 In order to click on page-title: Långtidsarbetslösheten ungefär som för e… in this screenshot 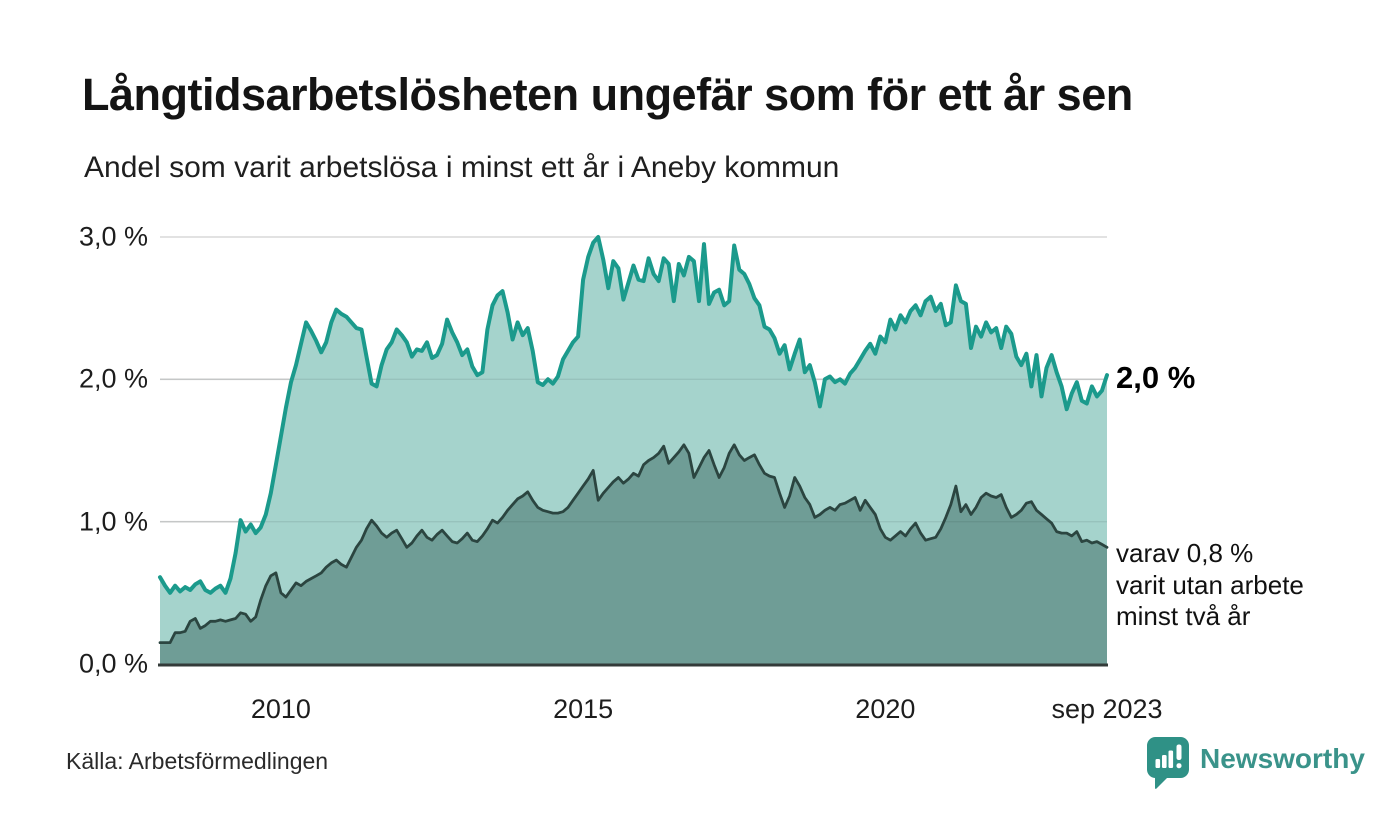, I will do `click(607, 94)`.